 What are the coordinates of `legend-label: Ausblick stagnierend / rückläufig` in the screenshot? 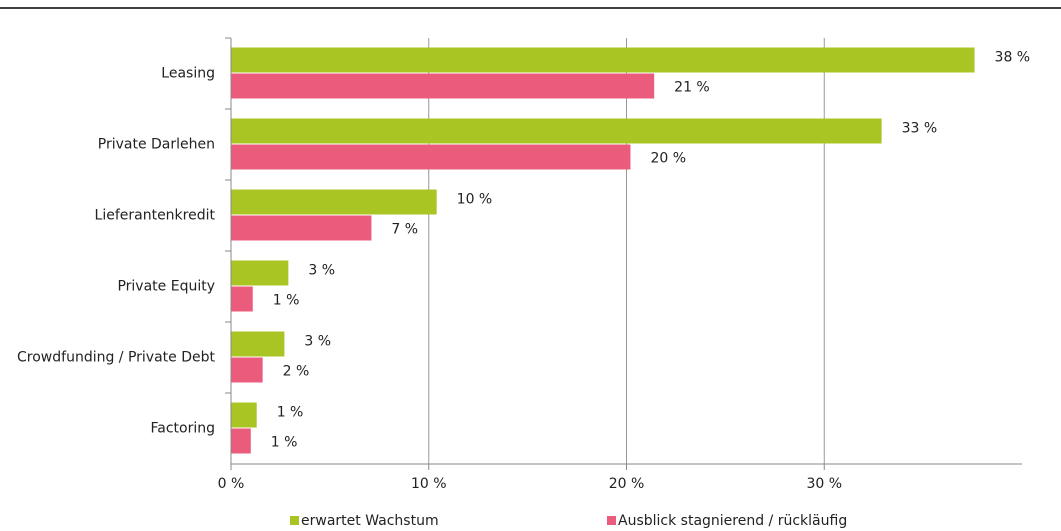 It's located at (732, 521).